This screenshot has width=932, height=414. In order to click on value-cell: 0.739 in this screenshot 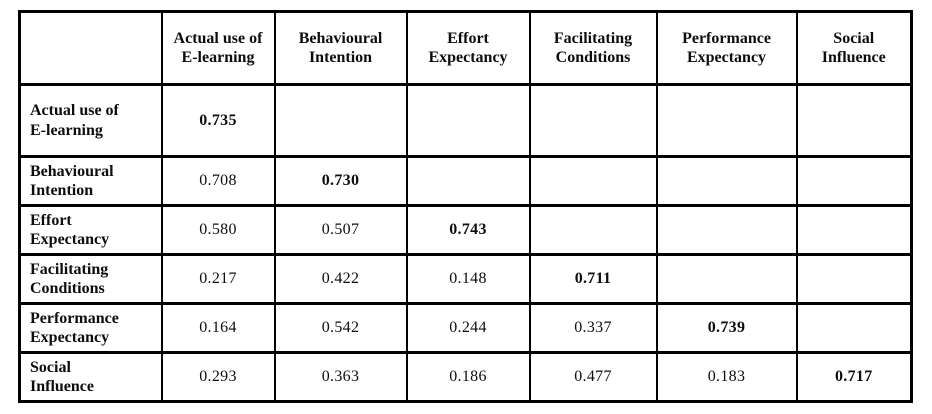, I will do `click(726, 328)`.